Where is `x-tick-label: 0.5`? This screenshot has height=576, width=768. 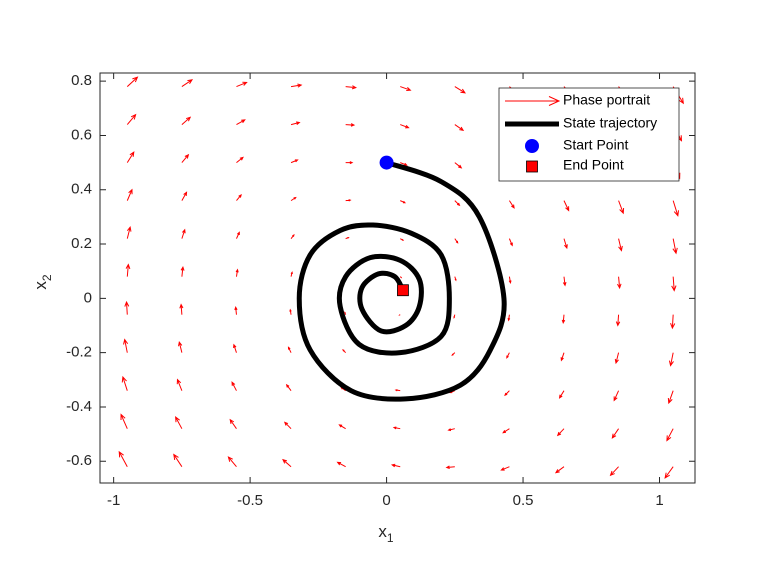
x-tick-label: 0.5 is located at coordinates (523, 500).